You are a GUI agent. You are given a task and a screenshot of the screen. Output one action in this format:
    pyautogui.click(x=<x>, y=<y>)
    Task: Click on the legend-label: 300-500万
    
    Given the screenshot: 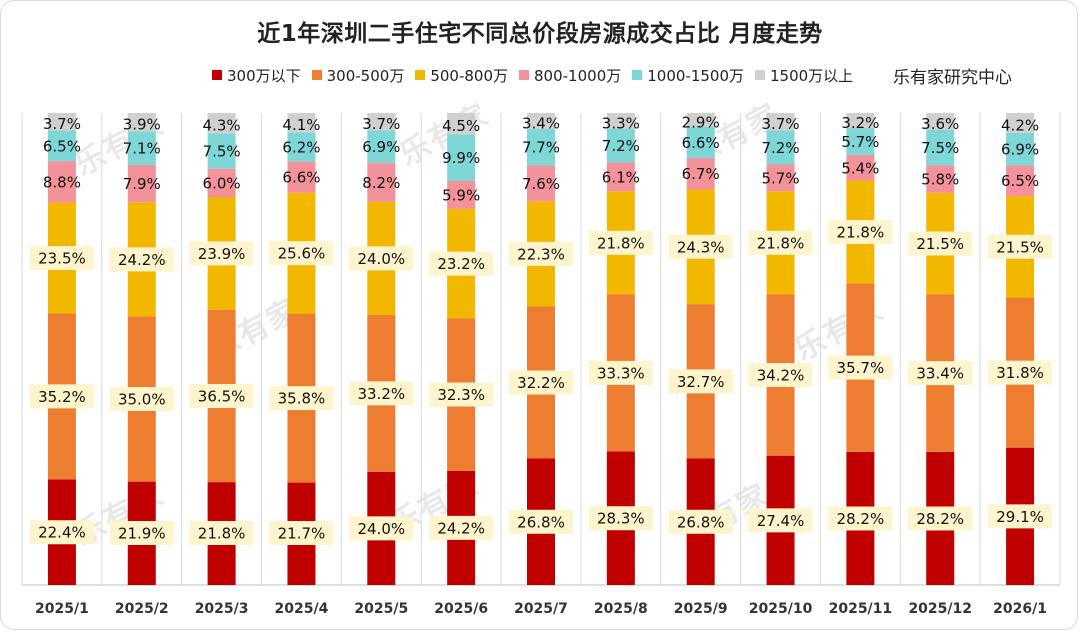 What is the action you would take?
    pyautogui.click(x=365, y=75)
    